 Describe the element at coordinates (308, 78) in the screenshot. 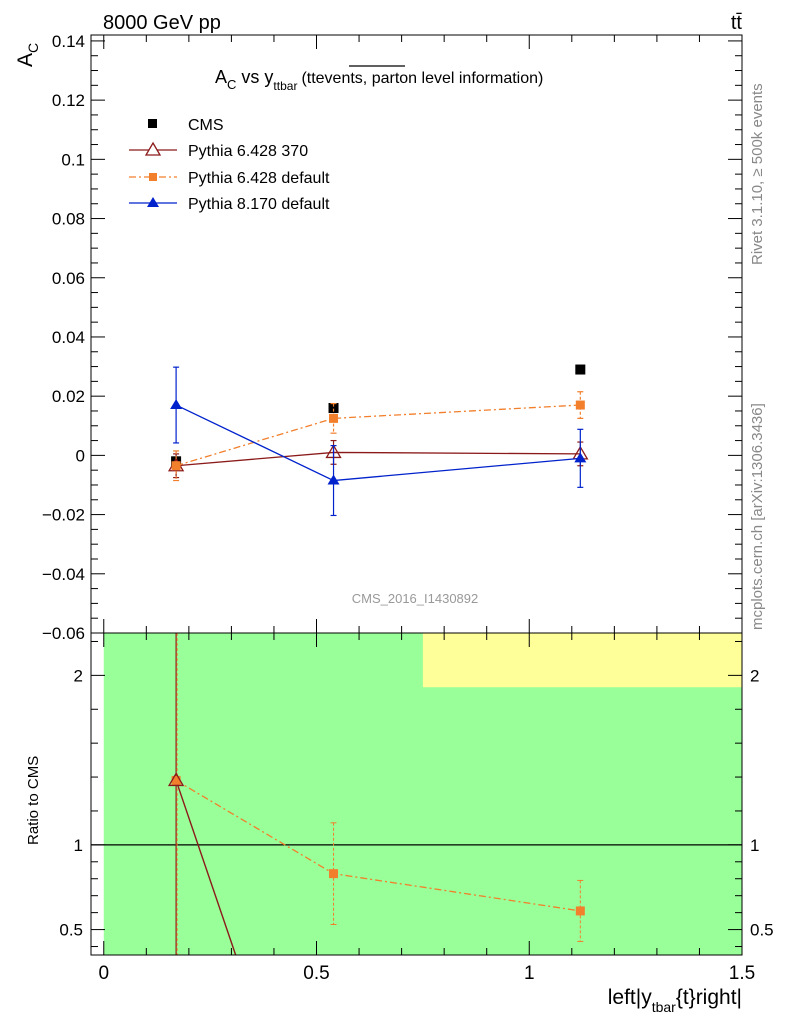

I see `title-paren-open: (tt` at that location.